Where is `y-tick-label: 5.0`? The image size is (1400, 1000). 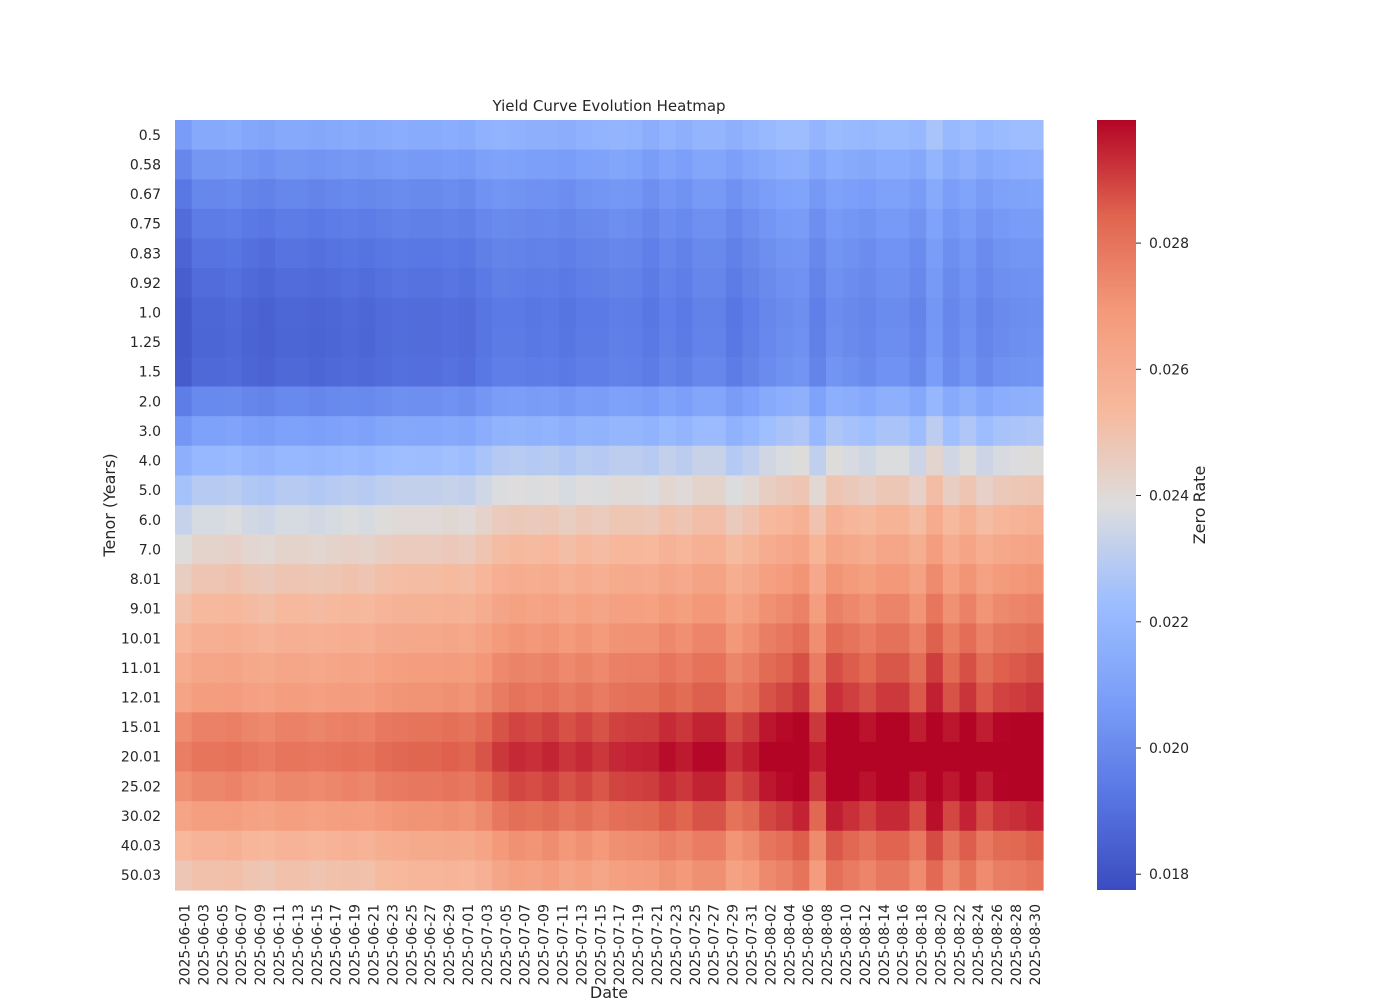 y-tick-label: 5.0 is located at coordinates (150, 491).